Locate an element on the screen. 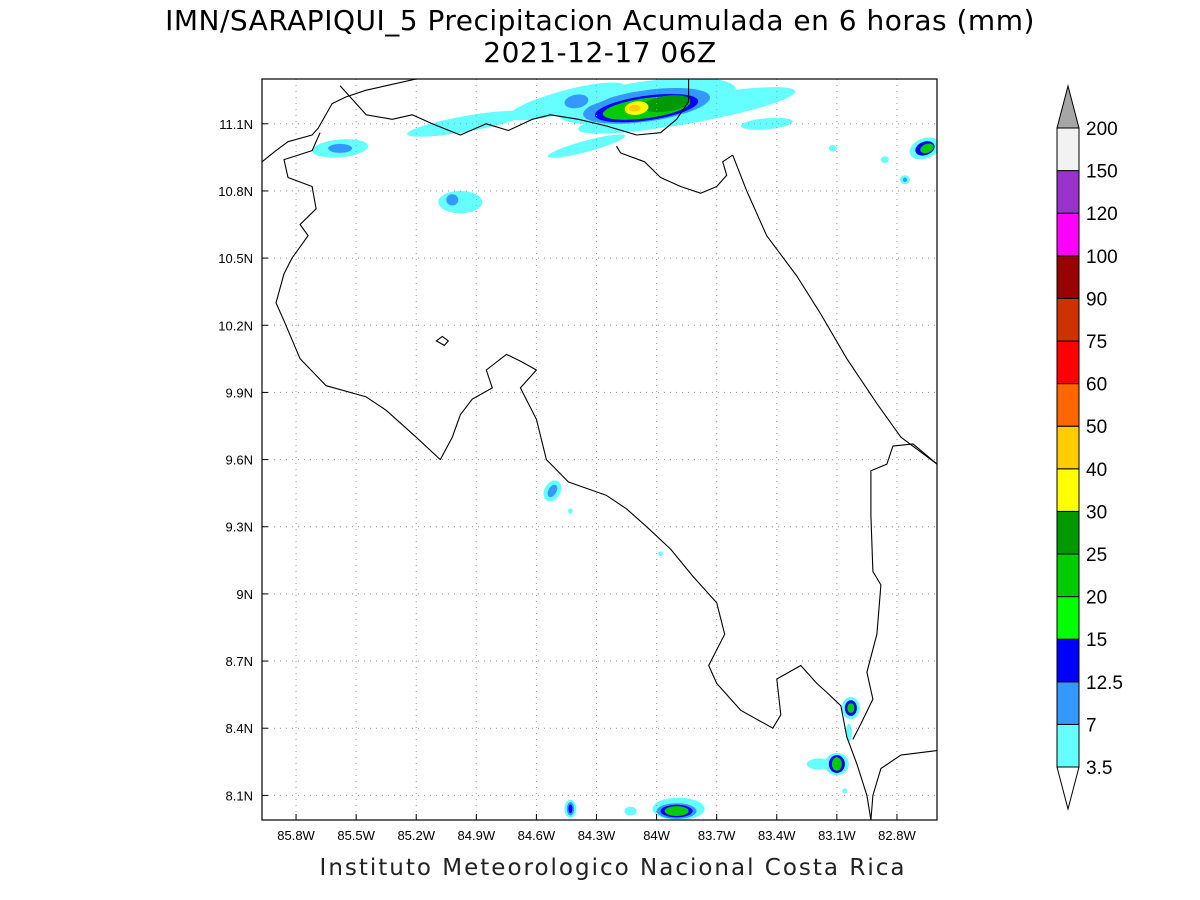  coastline-panama_border is located at coordinates (894, 591).